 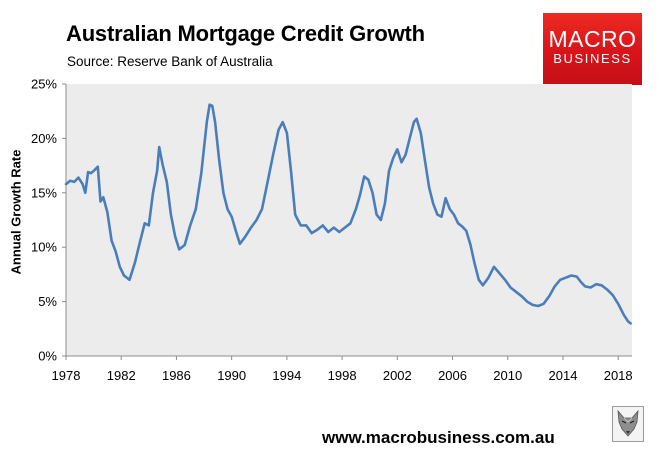 I want to click on x-tick-label: 2006, so click(x=452, y=375).